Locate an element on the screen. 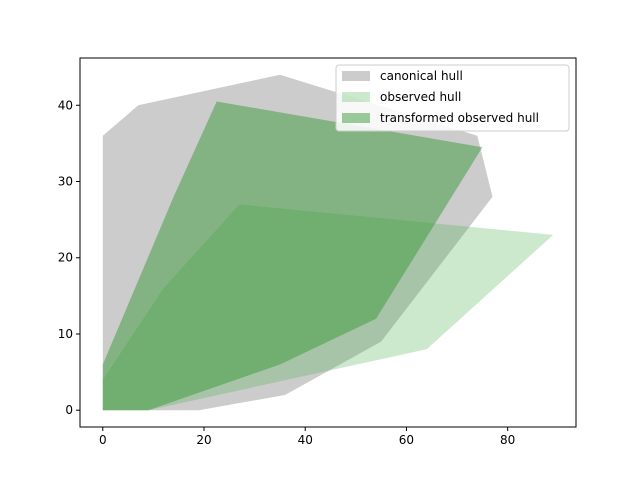 This screenshot has width=640, height=484. x-tick-label: 40 is located at coordinates (305, 440).